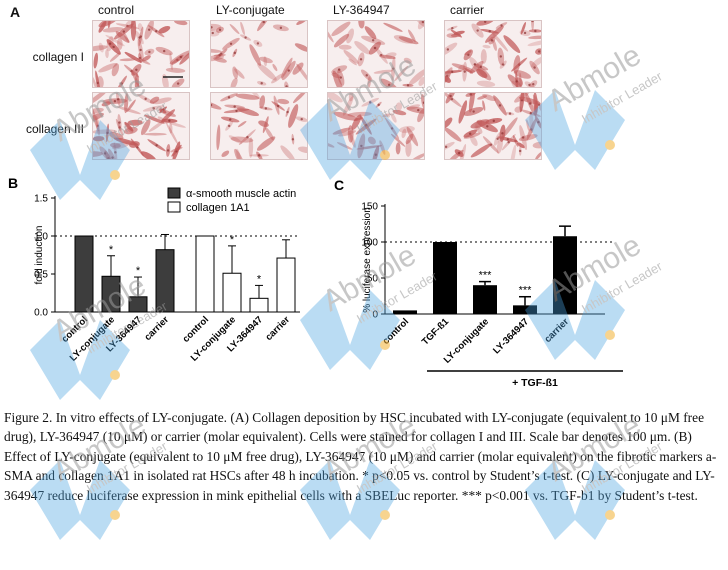  I want to click on y-tick-label-0: 0.0, so click(41, 313).